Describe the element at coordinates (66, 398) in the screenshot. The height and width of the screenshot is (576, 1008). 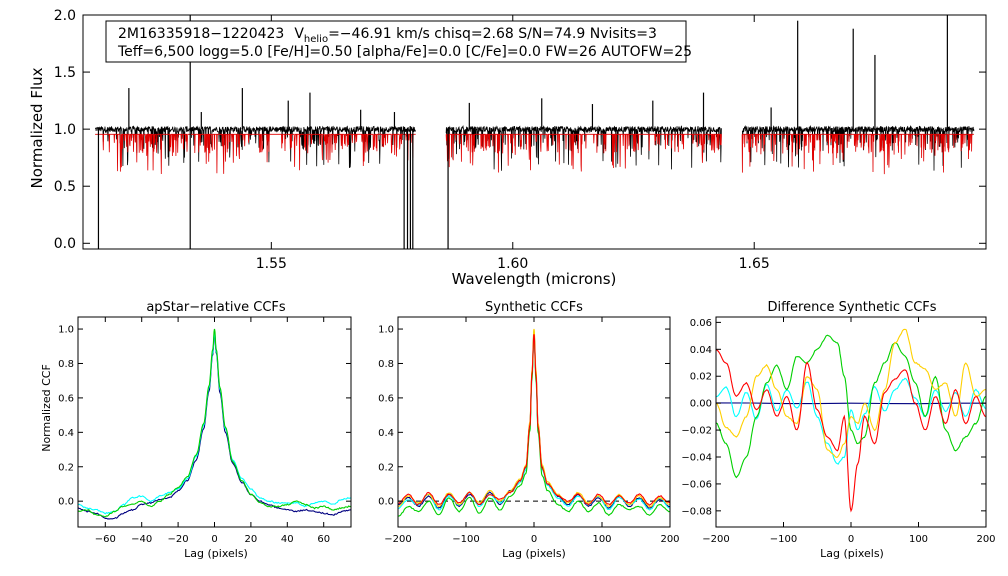
I see `apstar-ccf-ytick-label: 0.6` at that location.